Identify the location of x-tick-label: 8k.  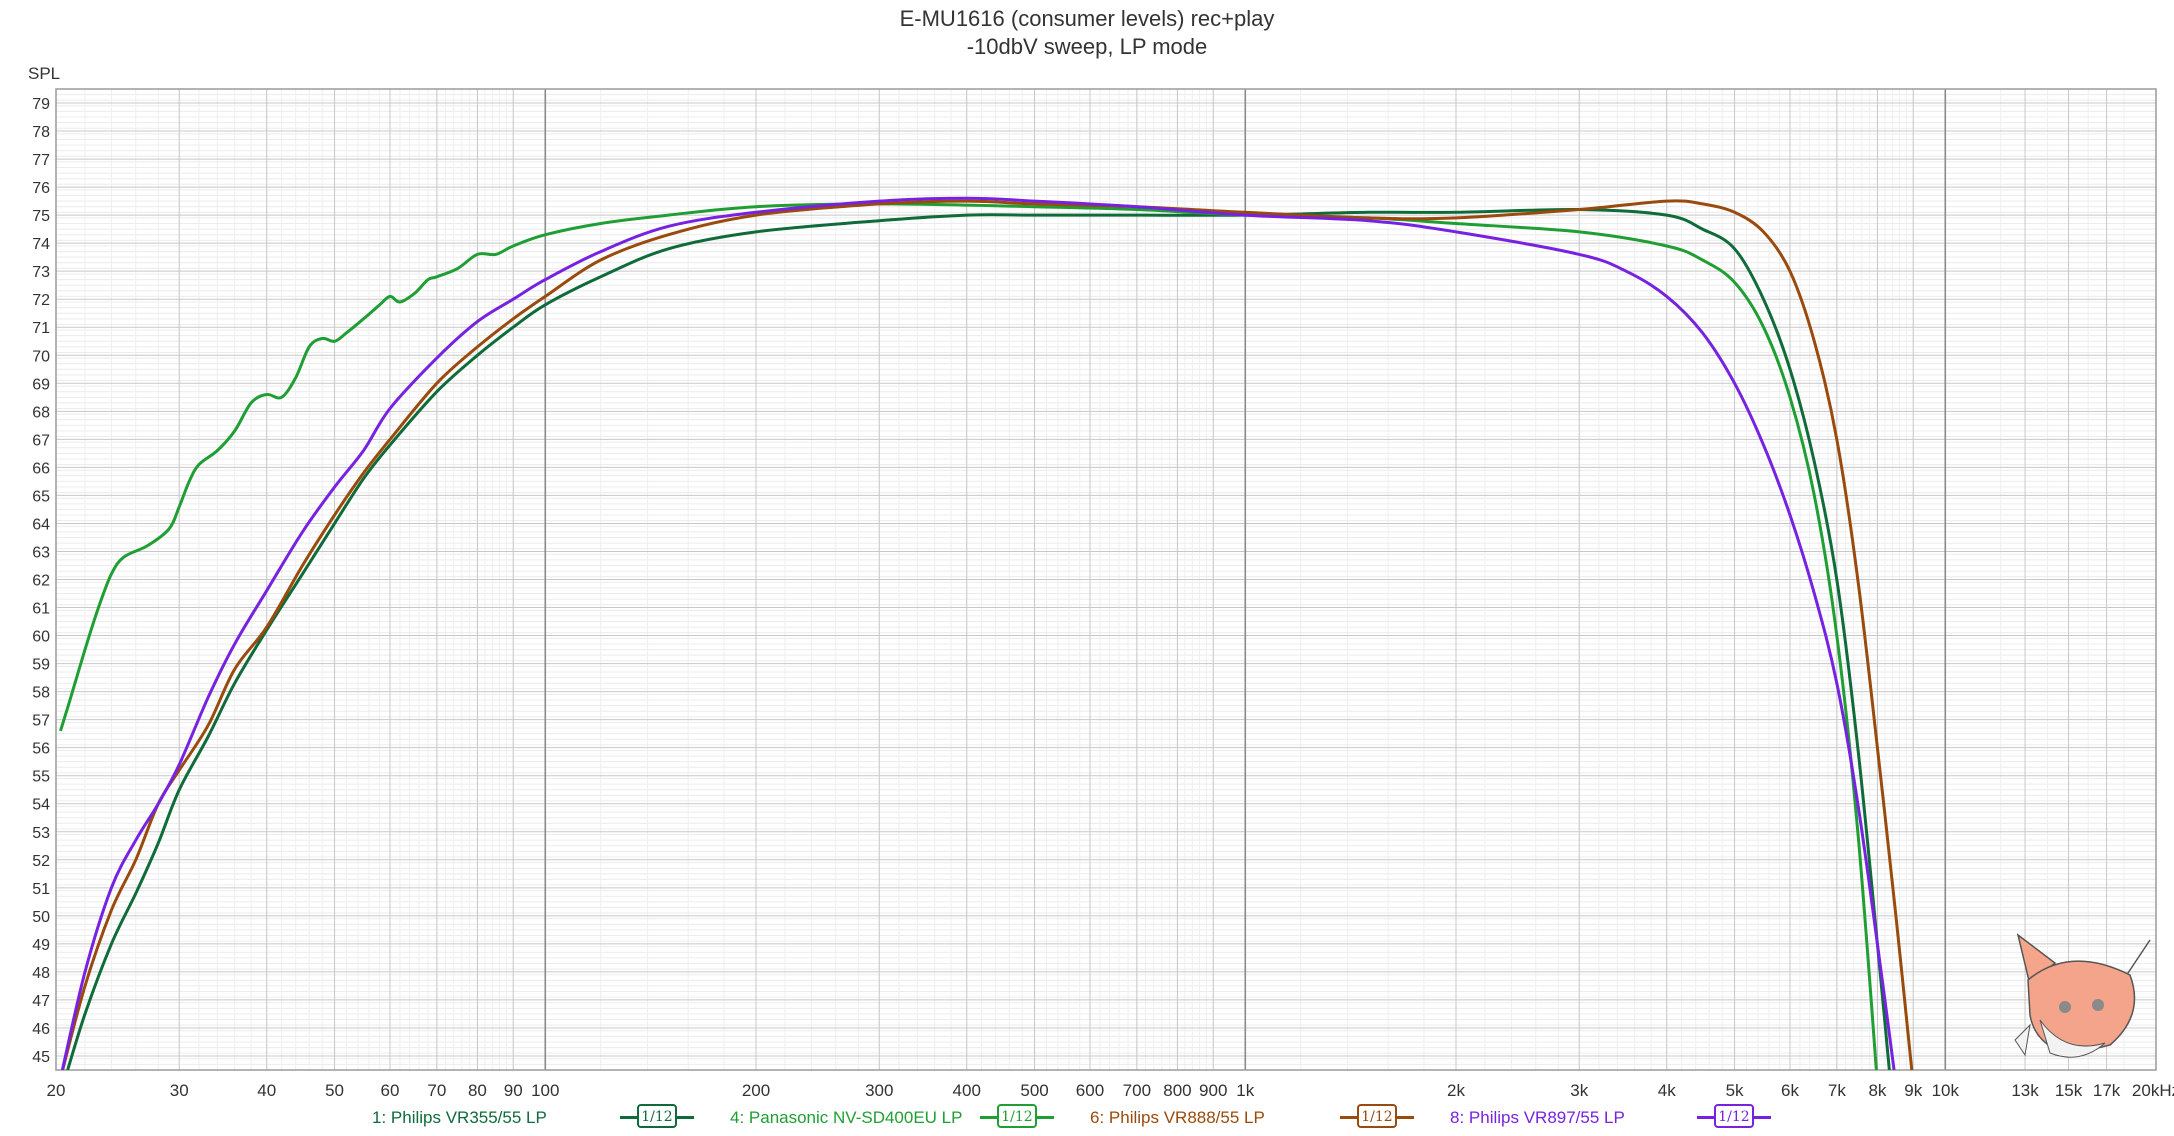
(1877, 1090).